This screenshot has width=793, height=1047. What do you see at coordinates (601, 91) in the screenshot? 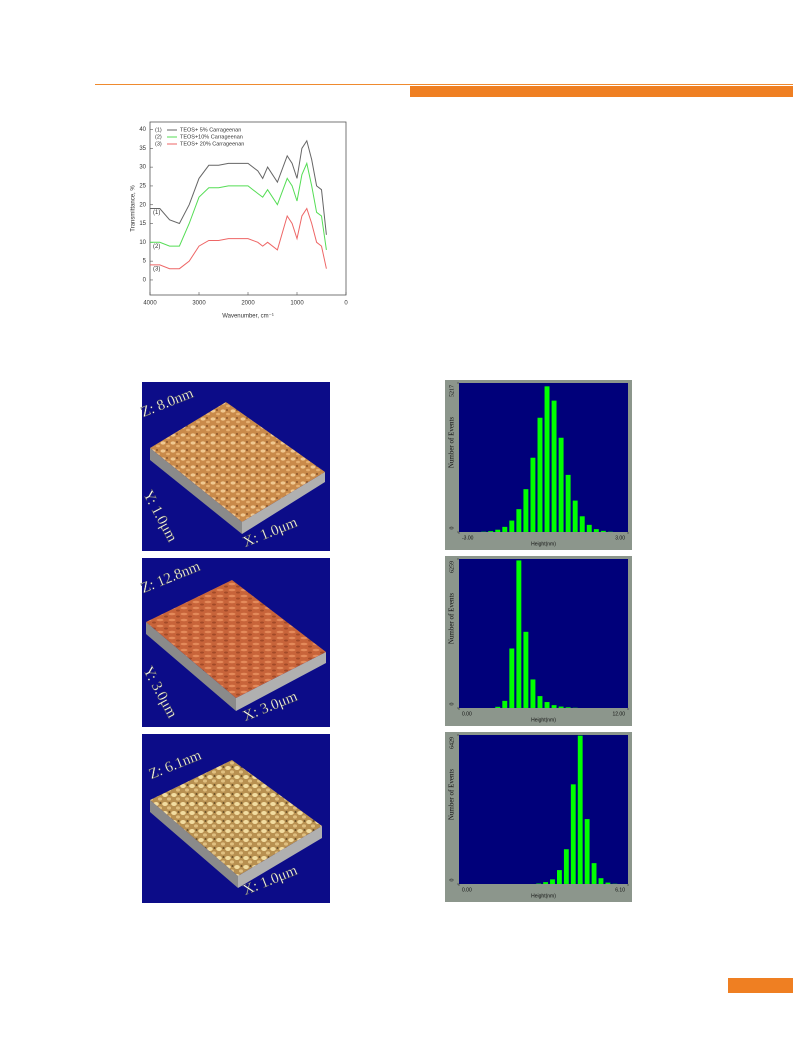
I see `header-bar` at bounding box center [601, 91].